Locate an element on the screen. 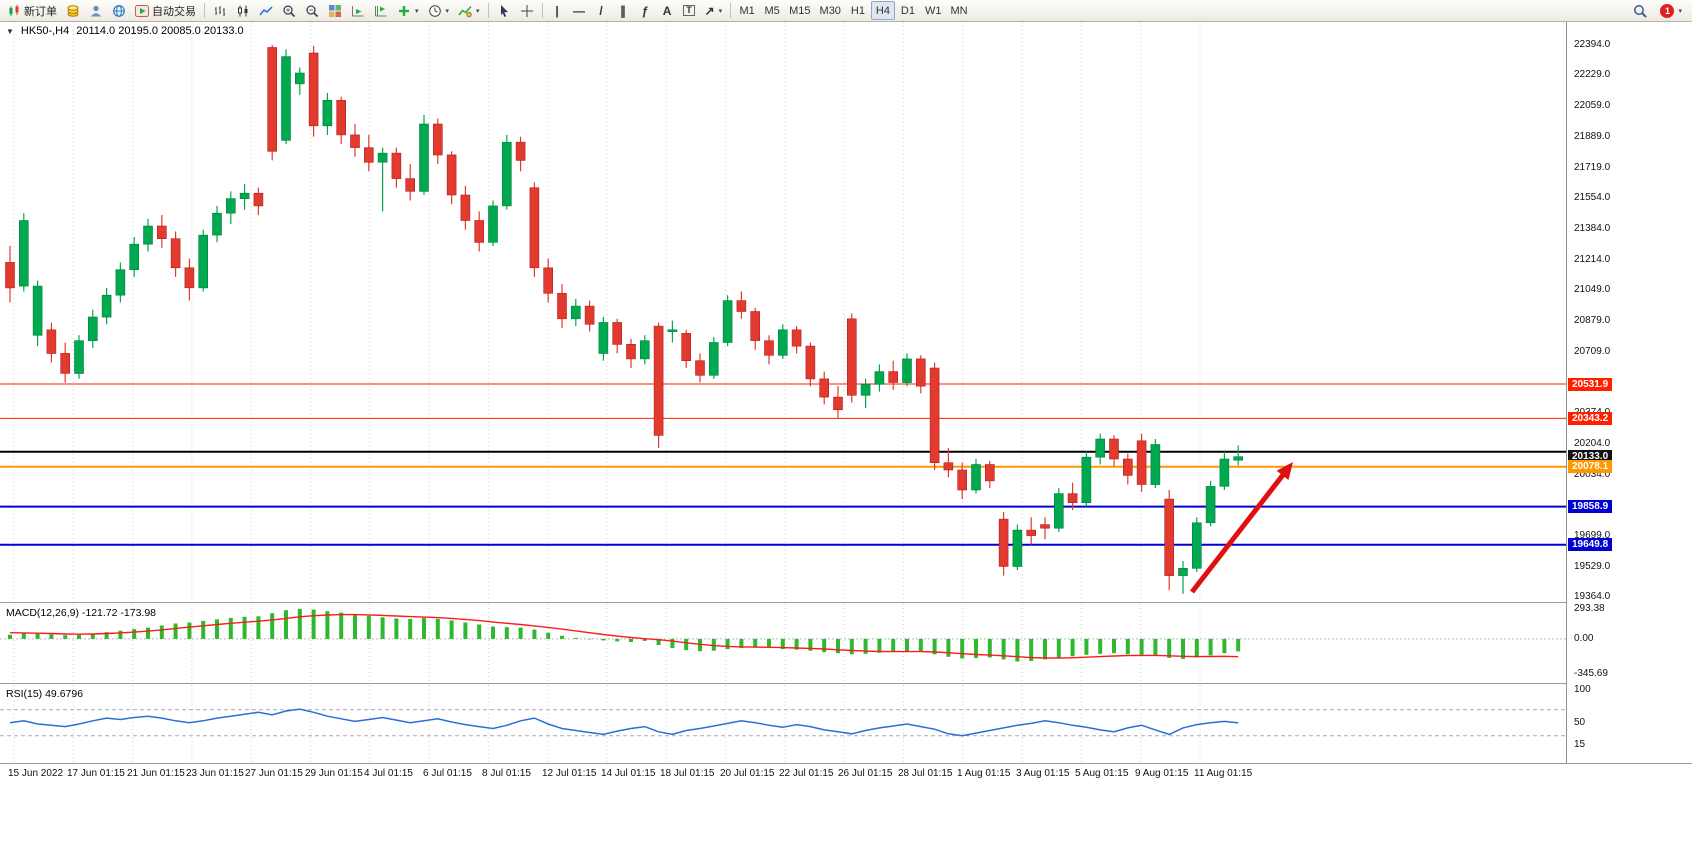  time-axis-label: 18 Jul 01:15 is located at coordinates (687, 773).